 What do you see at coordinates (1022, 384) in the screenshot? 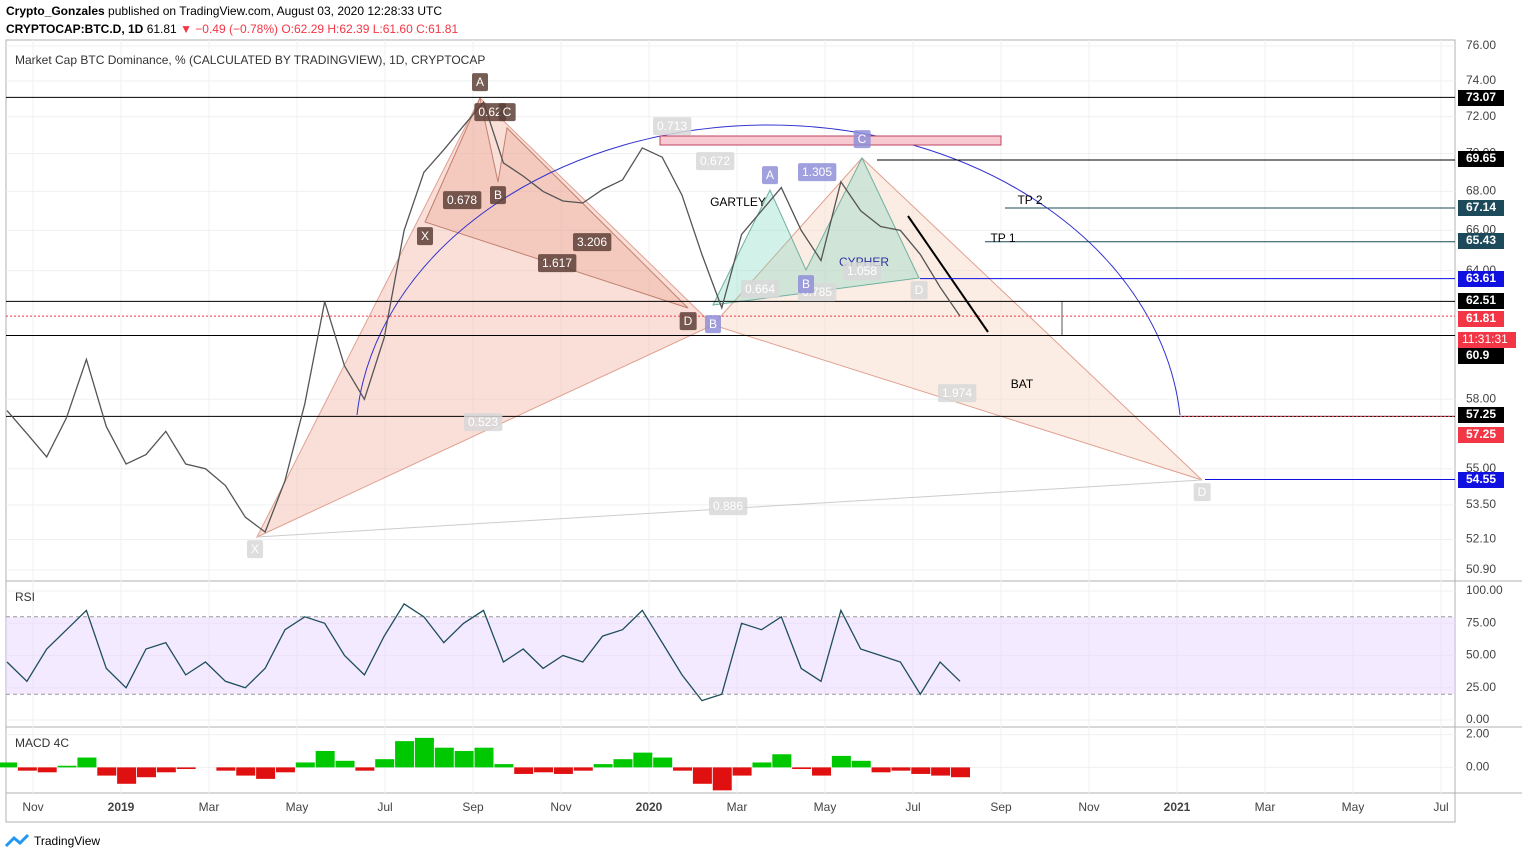
I see `pattern-label: BAT` at bounding box center [1022, 384].